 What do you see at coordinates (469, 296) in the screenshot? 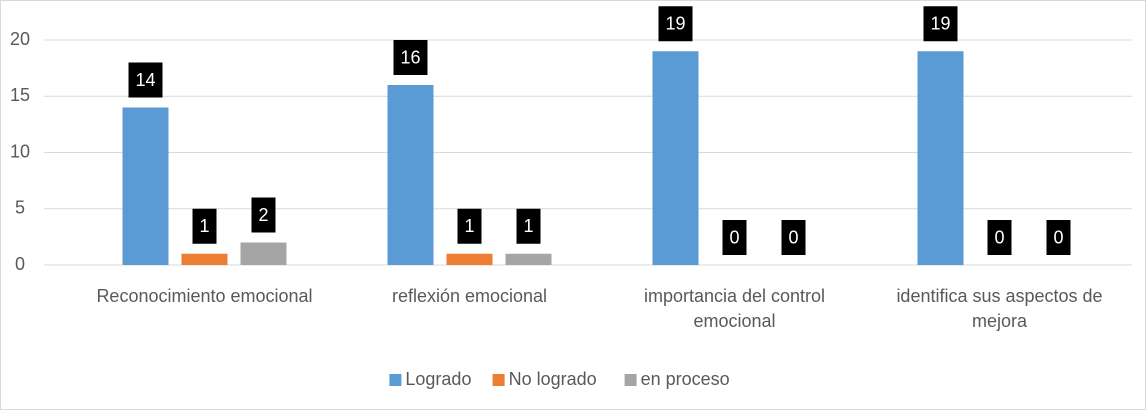
I see `x-tick-label: reflexión emocional` at bounding box center [469, 296].